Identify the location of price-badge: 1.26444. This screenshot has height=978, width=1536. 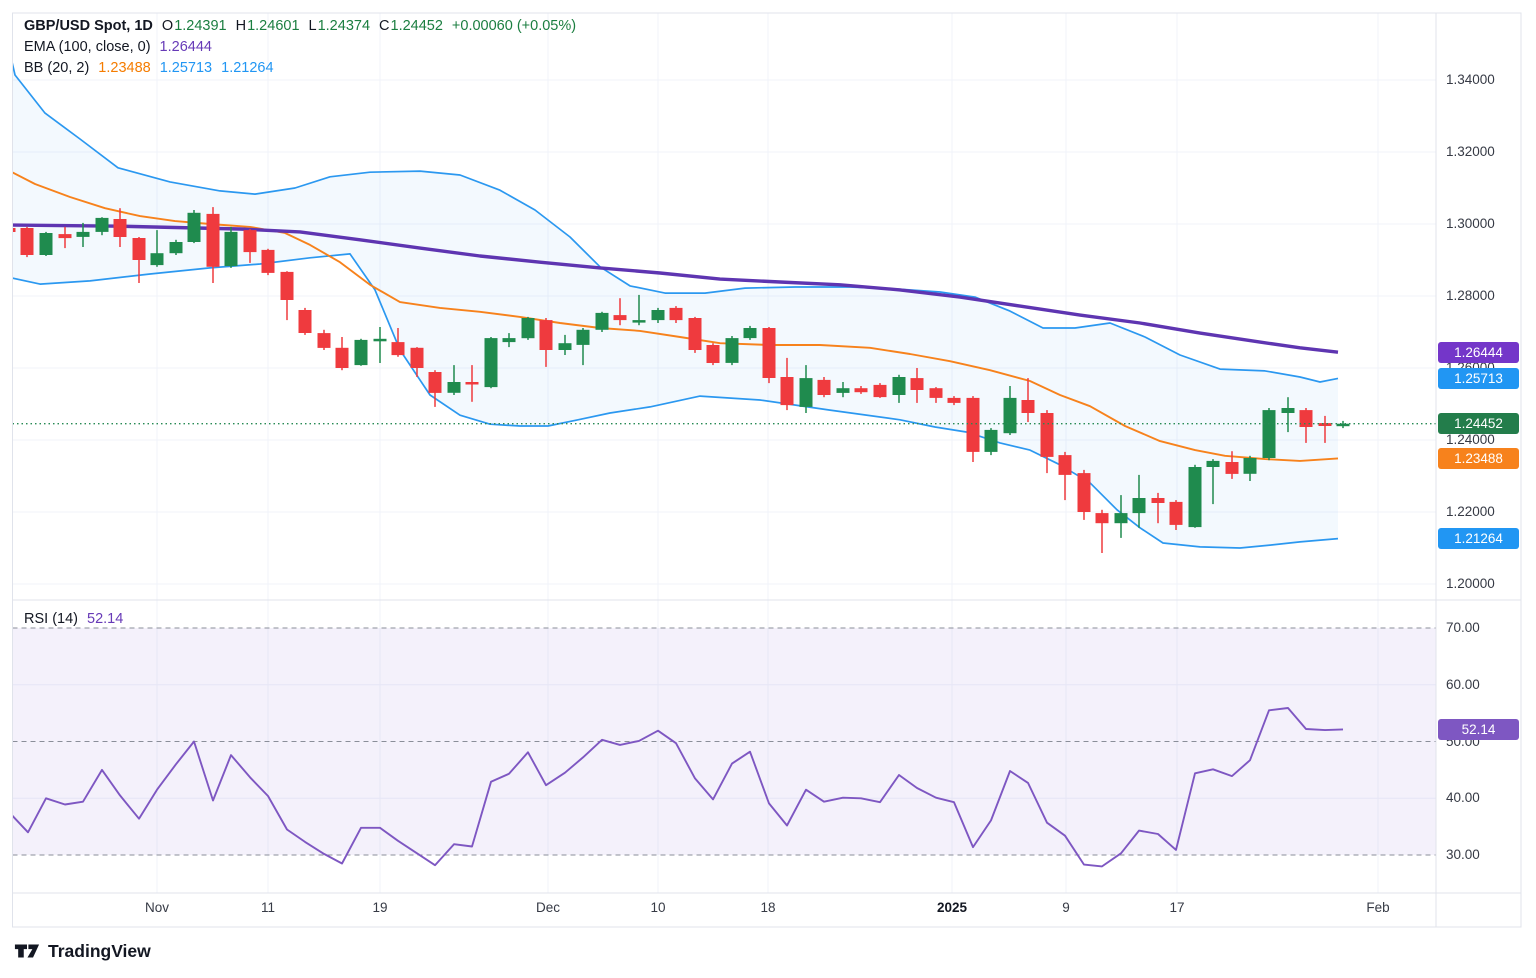
(1478, 352).